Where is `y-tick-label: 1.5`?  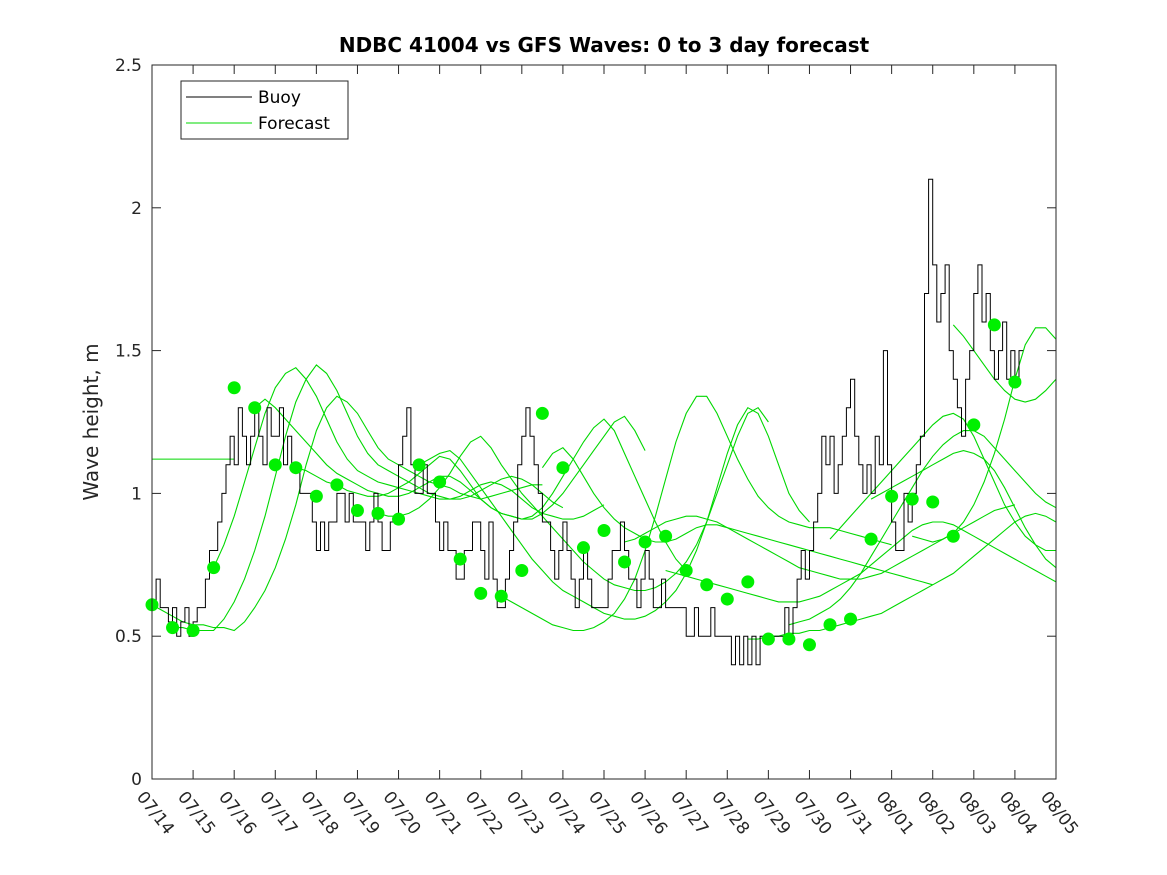 y-tick-label: 1.5 is located at coordinates (128, 352).